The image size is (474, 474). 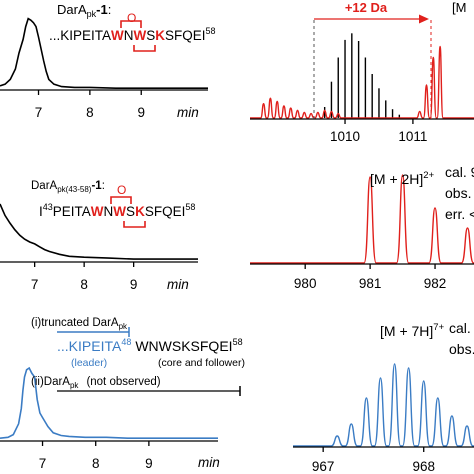 I want to click on darapk43-sequence: I43PEITAWNWSKSFQEI58, so click(x=117, y=210).